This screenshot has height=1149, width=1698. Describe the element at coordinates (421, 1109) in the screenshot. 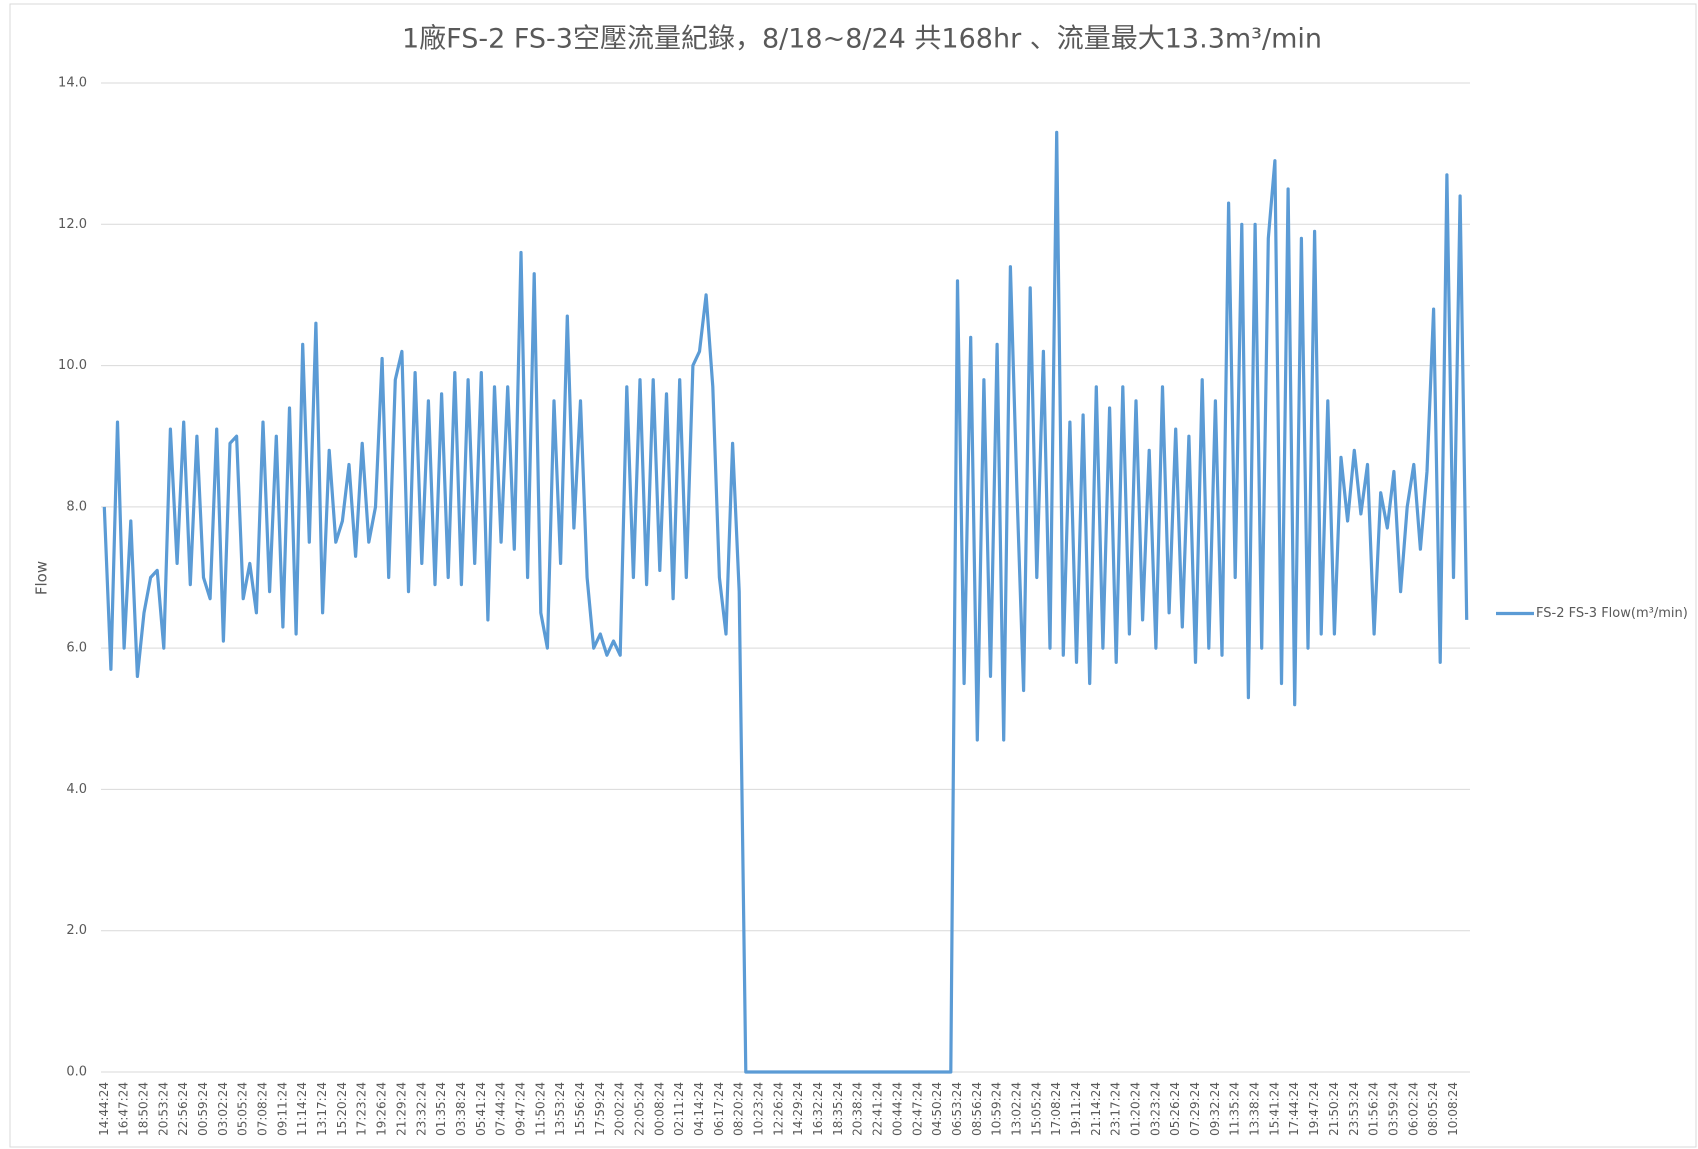

I see `x-tick-label: 23:32:24` at that location.